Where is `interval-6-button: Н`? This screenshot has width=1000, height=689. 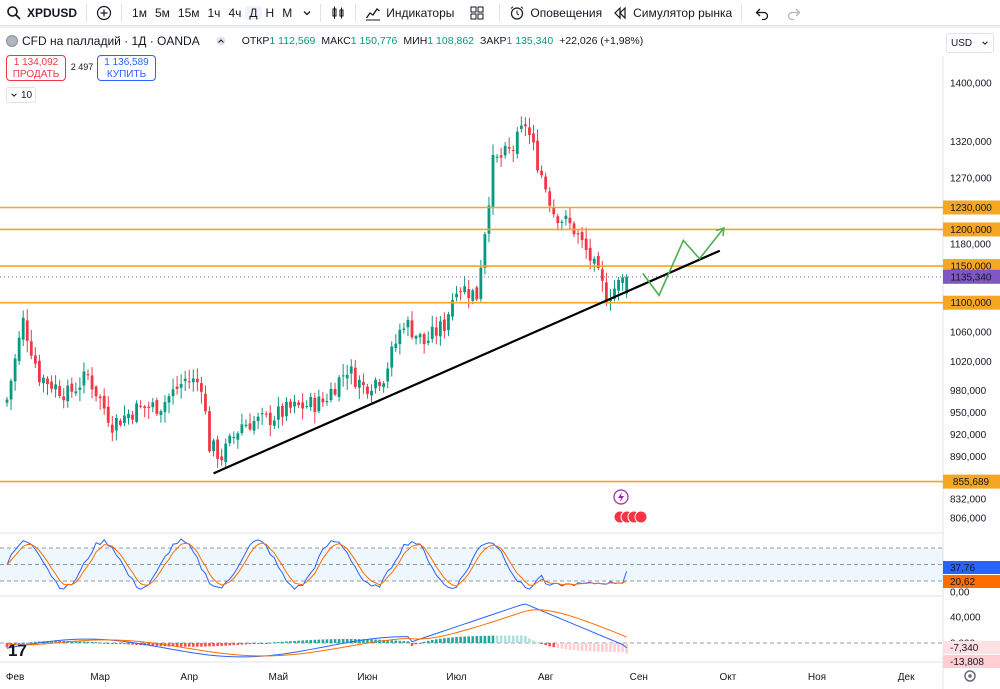
interval-6-button: Н is located at coordinates (270, 12).